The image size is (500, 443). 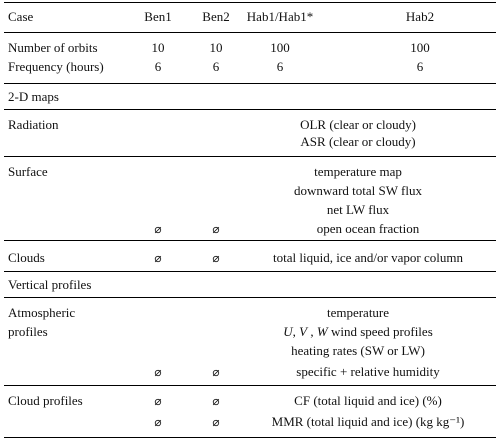 I want to click on radiation-olr: OLR (clear or cloudy), so click(x=358, y=124).